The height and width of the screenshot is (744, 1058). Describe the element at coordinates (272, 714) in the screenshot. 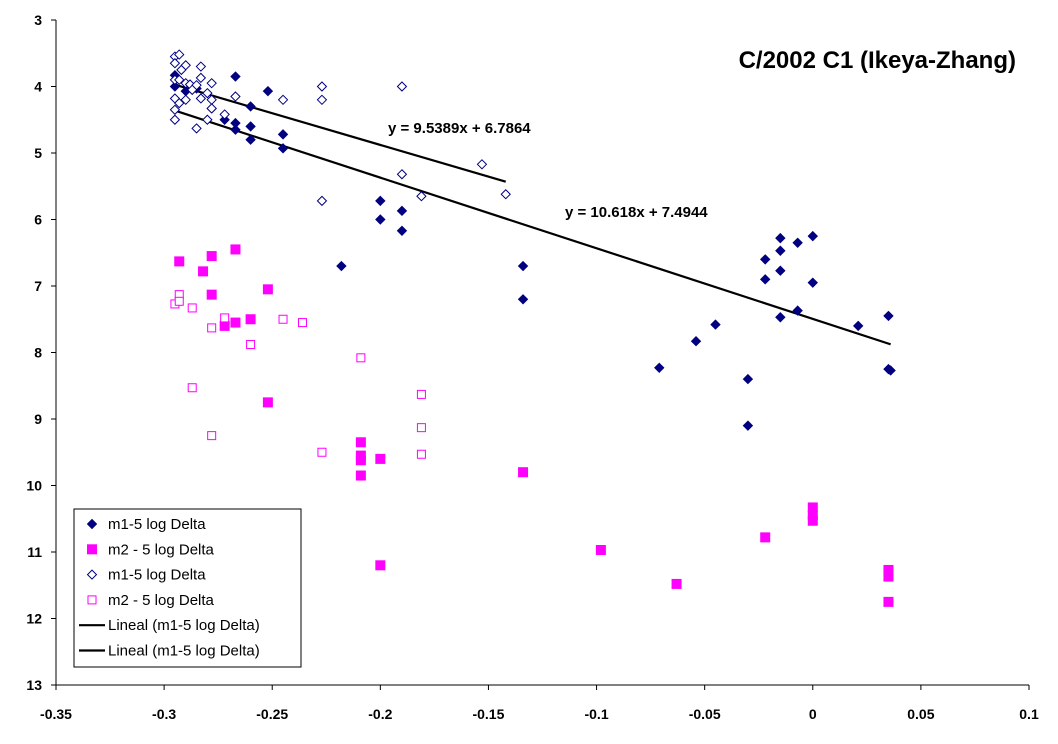

I see `x-tick-label: -0.25` at that location.